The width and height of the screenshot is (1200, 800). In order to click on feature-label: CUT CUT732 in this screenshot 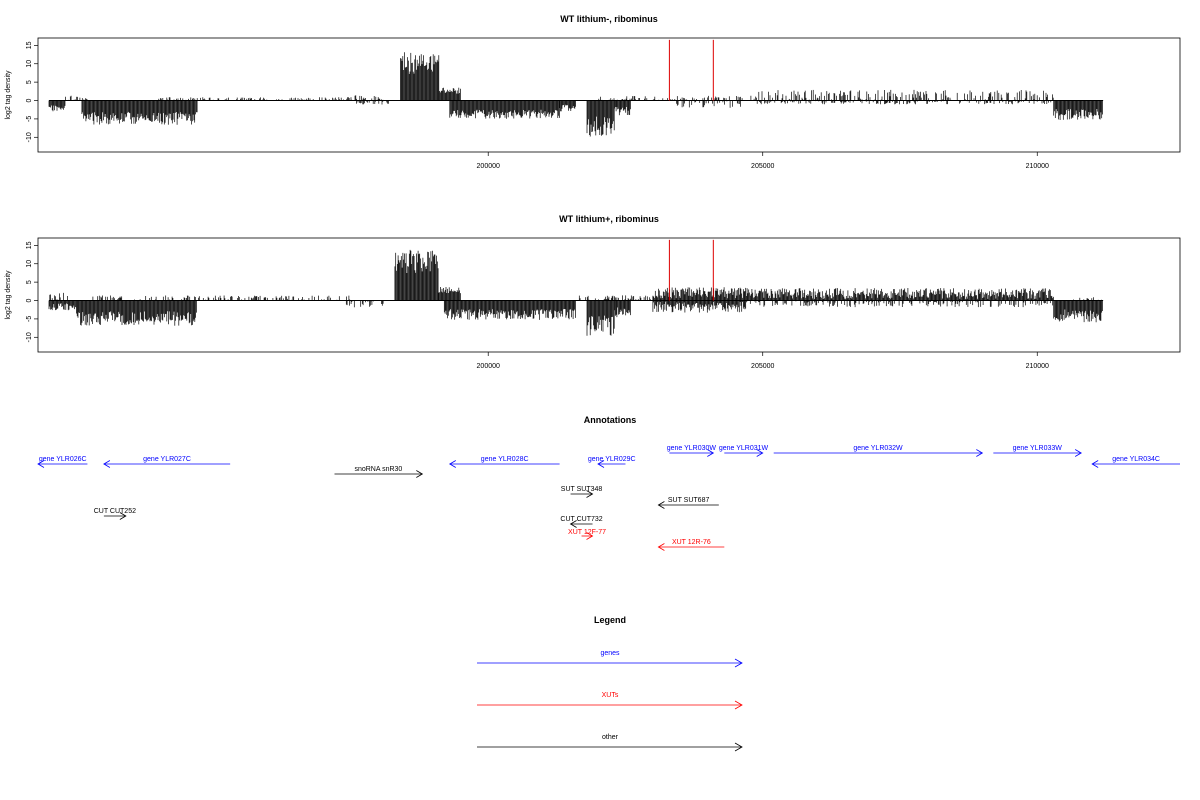, I will do `click(581, 519)`.